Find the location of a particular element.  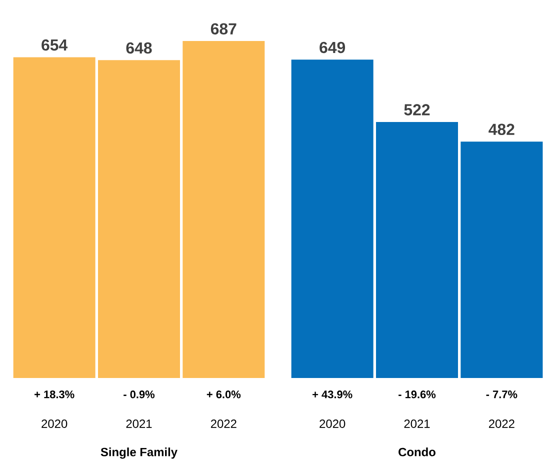

text: - 0.9% is located at coordinates (139, 394).